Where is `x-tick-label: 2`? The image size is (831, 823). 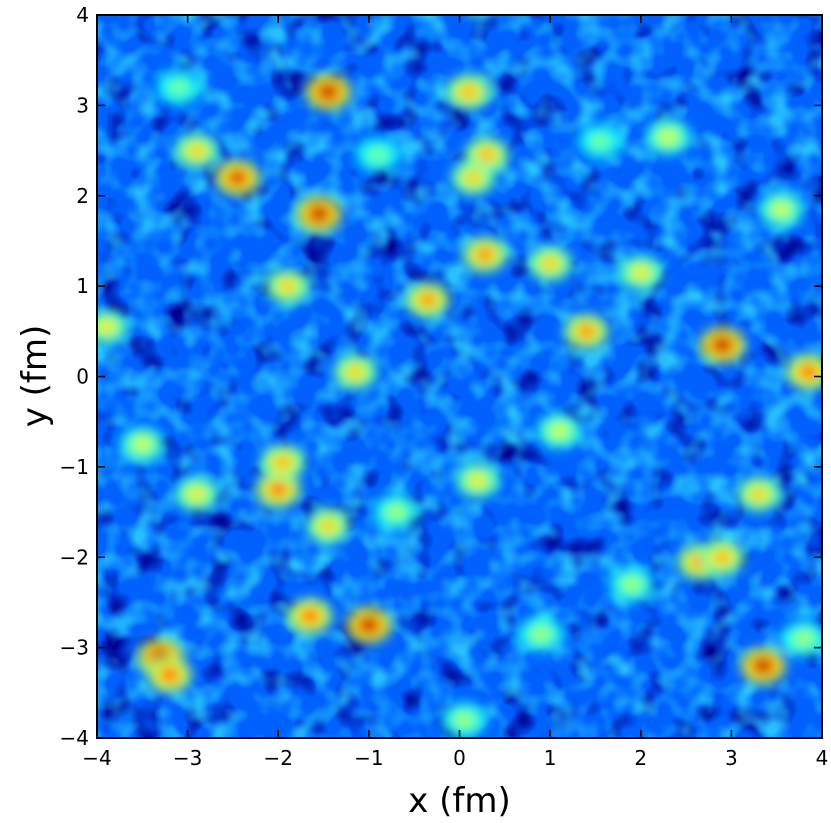
x-tick-label: 2 is located at coordinates (640, 758).